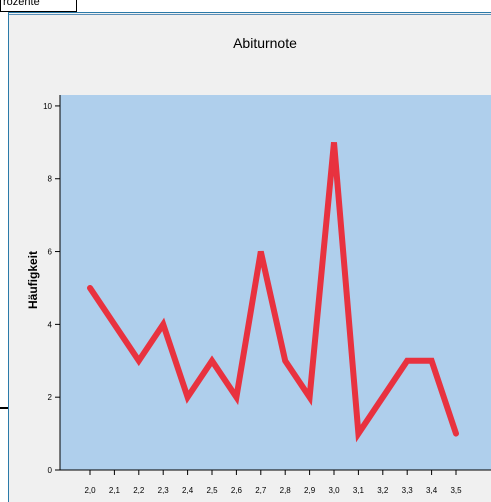 This screenshot has width=491, height=502. I want to click on x-tick-label: 3,0, so click(334, 490).